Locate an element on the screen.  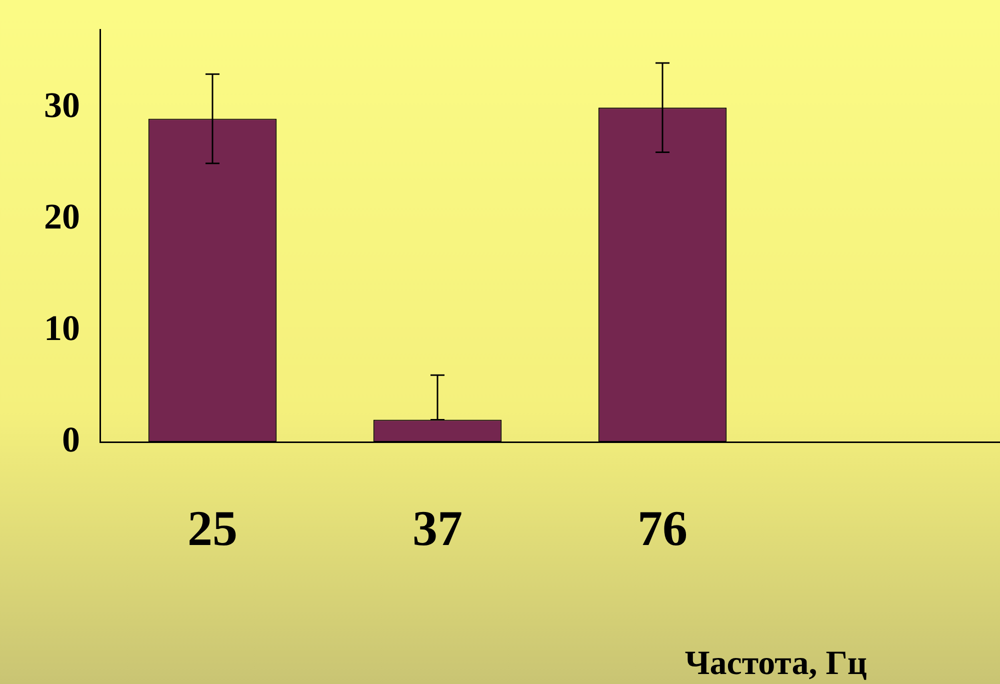
x-tick-label: 25 is located at coordinates (213, 528).